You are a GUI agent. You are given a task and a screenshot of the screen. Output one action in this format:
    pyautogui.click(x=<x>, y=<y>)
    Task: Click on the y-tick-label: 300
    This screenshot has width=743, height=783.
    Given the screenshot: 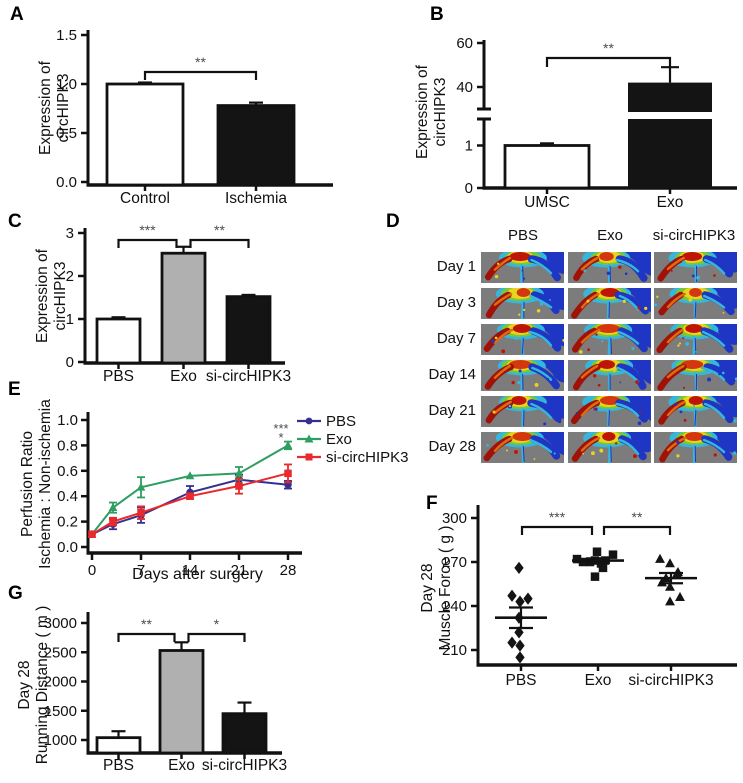 What is the action you would take?
    pyautogui.click(x=454, y=518)
    